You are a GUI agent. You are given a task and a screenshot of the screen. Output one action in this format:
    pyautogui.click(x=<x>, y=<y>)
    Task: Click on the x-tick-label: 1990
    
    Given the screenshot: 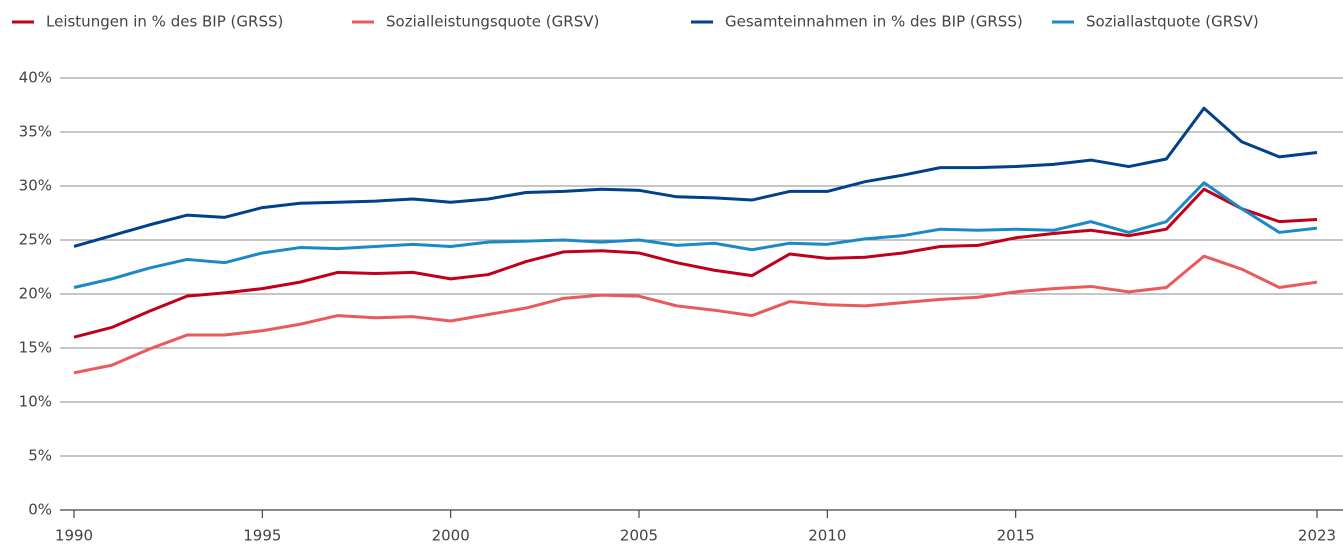 What is the action you would take?
    pyautogui.click(x=74, y=536)
    